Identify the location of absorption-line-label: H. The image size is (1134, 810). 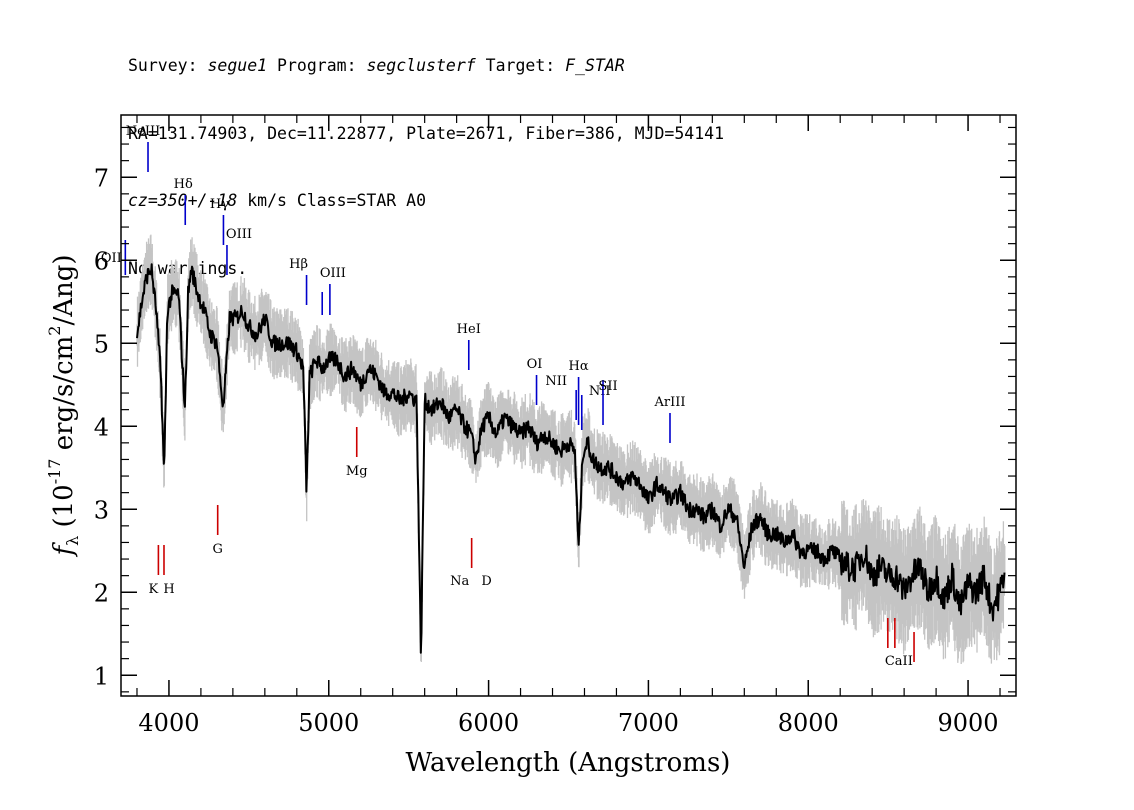
(168, 589).